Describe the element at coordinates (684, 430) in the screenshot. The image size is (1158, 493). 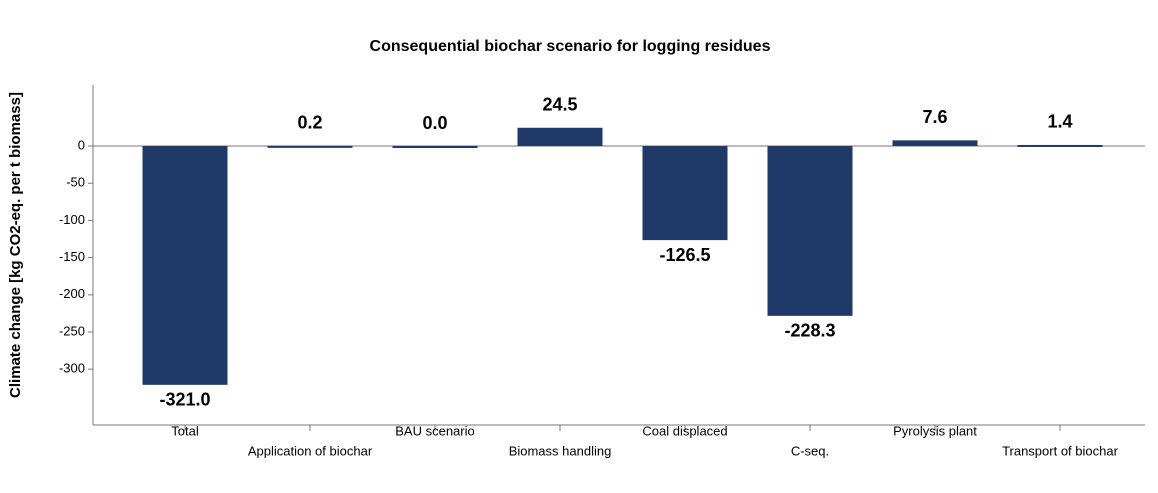
I see `x-tick-label: Coal displaced` at that location.